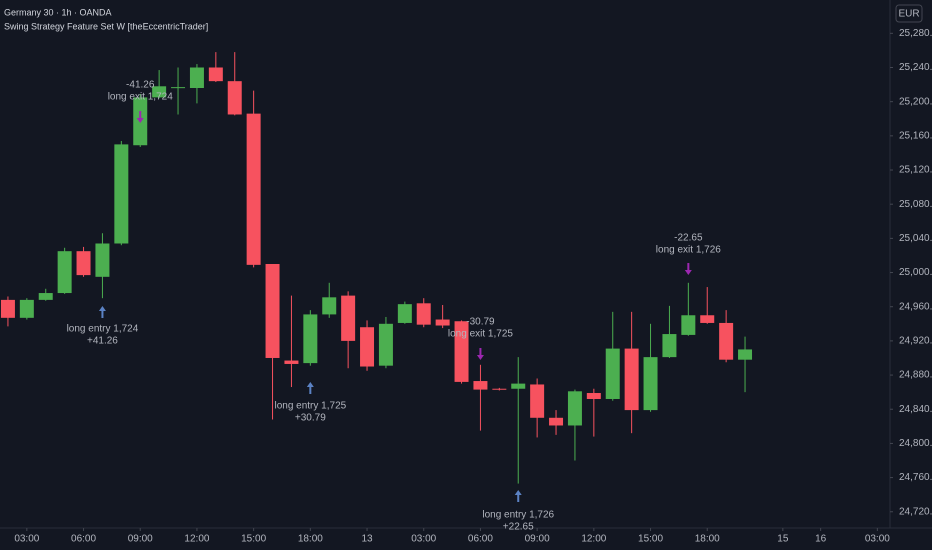 The height and width of the screenshot is (550, 932). I want to click on currency-button, so click(909, 13).